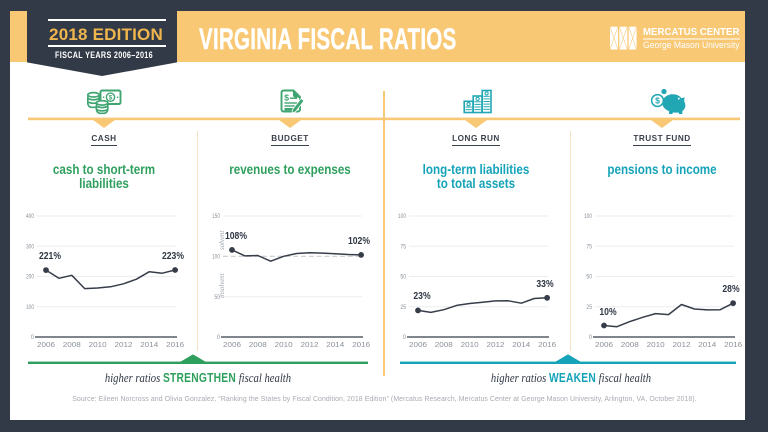 This screenshot has width=768, height=432. What do you see at coordinates (691, 32) in the screenshot?
I see `svg-text: MERCATUS CENTER` at bounding box center [691, 32].